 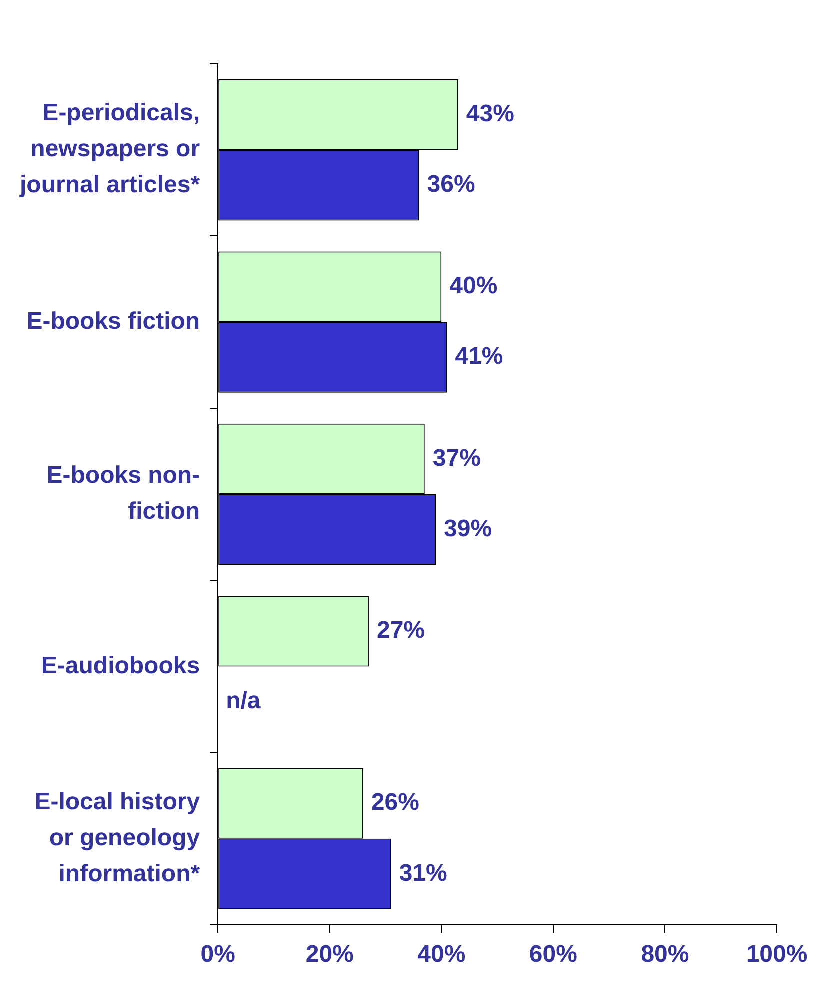 What do you see at coordinates (330, 954) in the screenshot?
I see `x-tick-label: 20%` at bounding box center [330, 954].